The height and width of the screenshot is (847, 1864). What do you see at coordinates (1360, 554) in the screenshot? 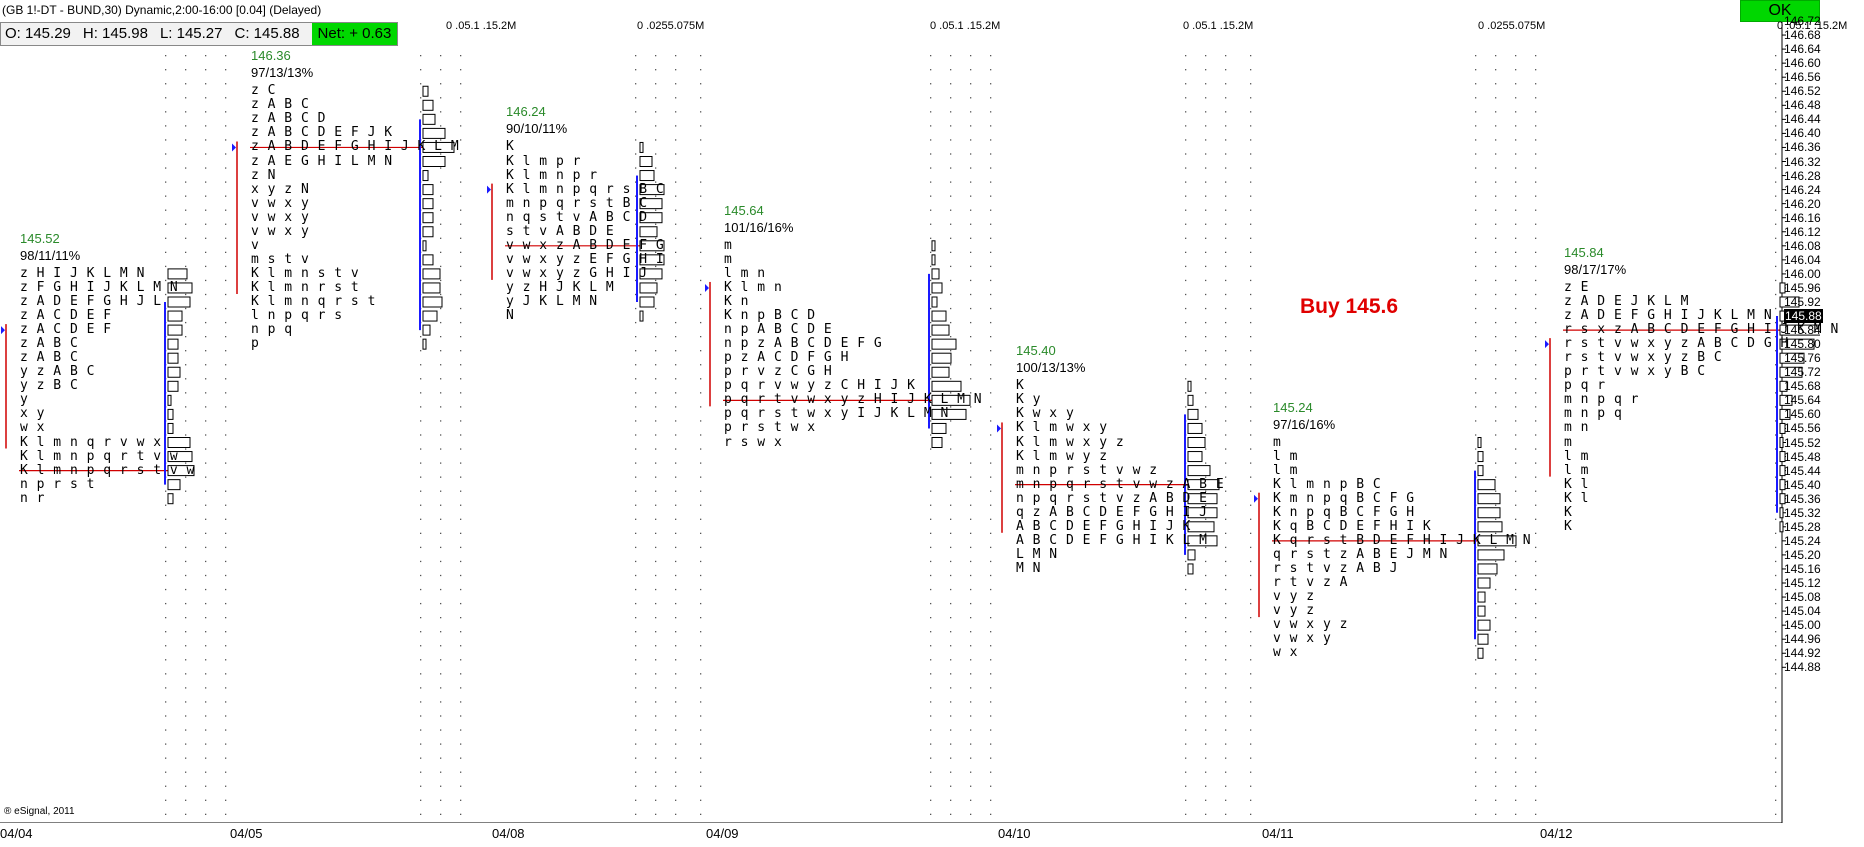
I see `tpo-row: q r s t z A B E J M N` at bounding box center [1360, 554].